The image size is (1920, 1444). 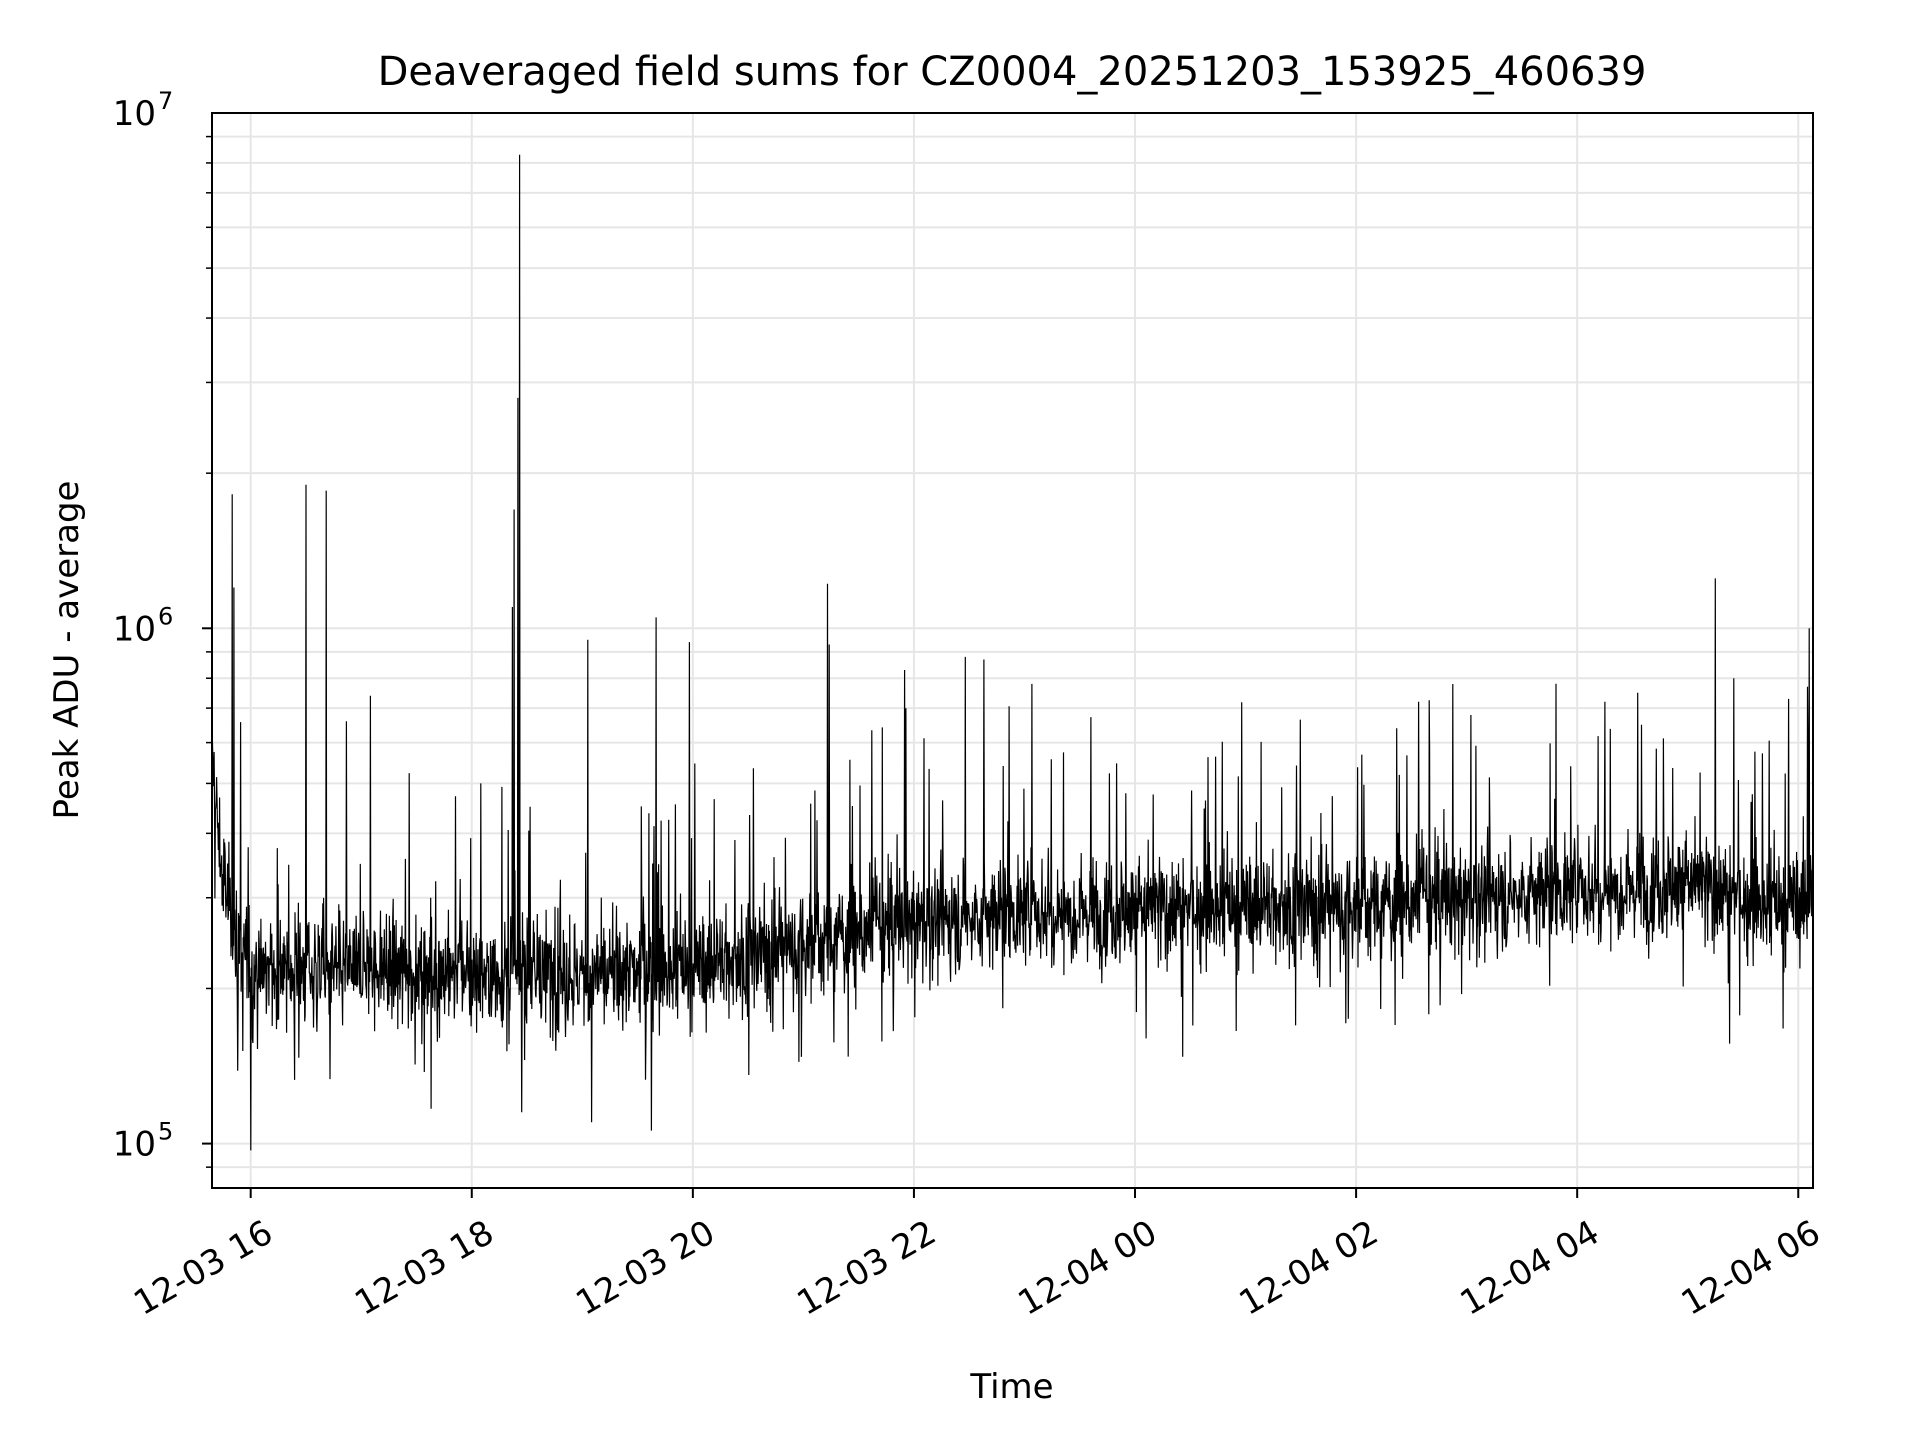 I want to click on y-axis-label: Peak ADU - average, so click(x=67, y=650).